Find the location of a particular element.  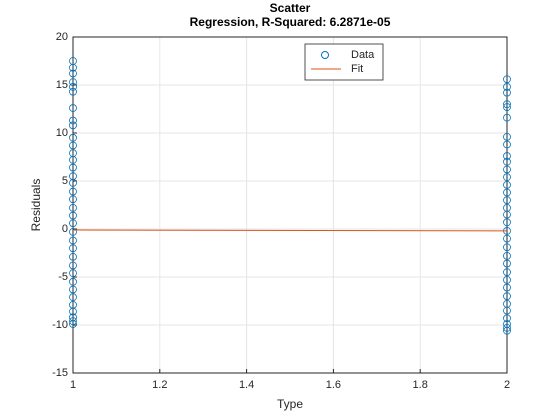

y-tick-label: 15 is located at coordinates (62, 85).